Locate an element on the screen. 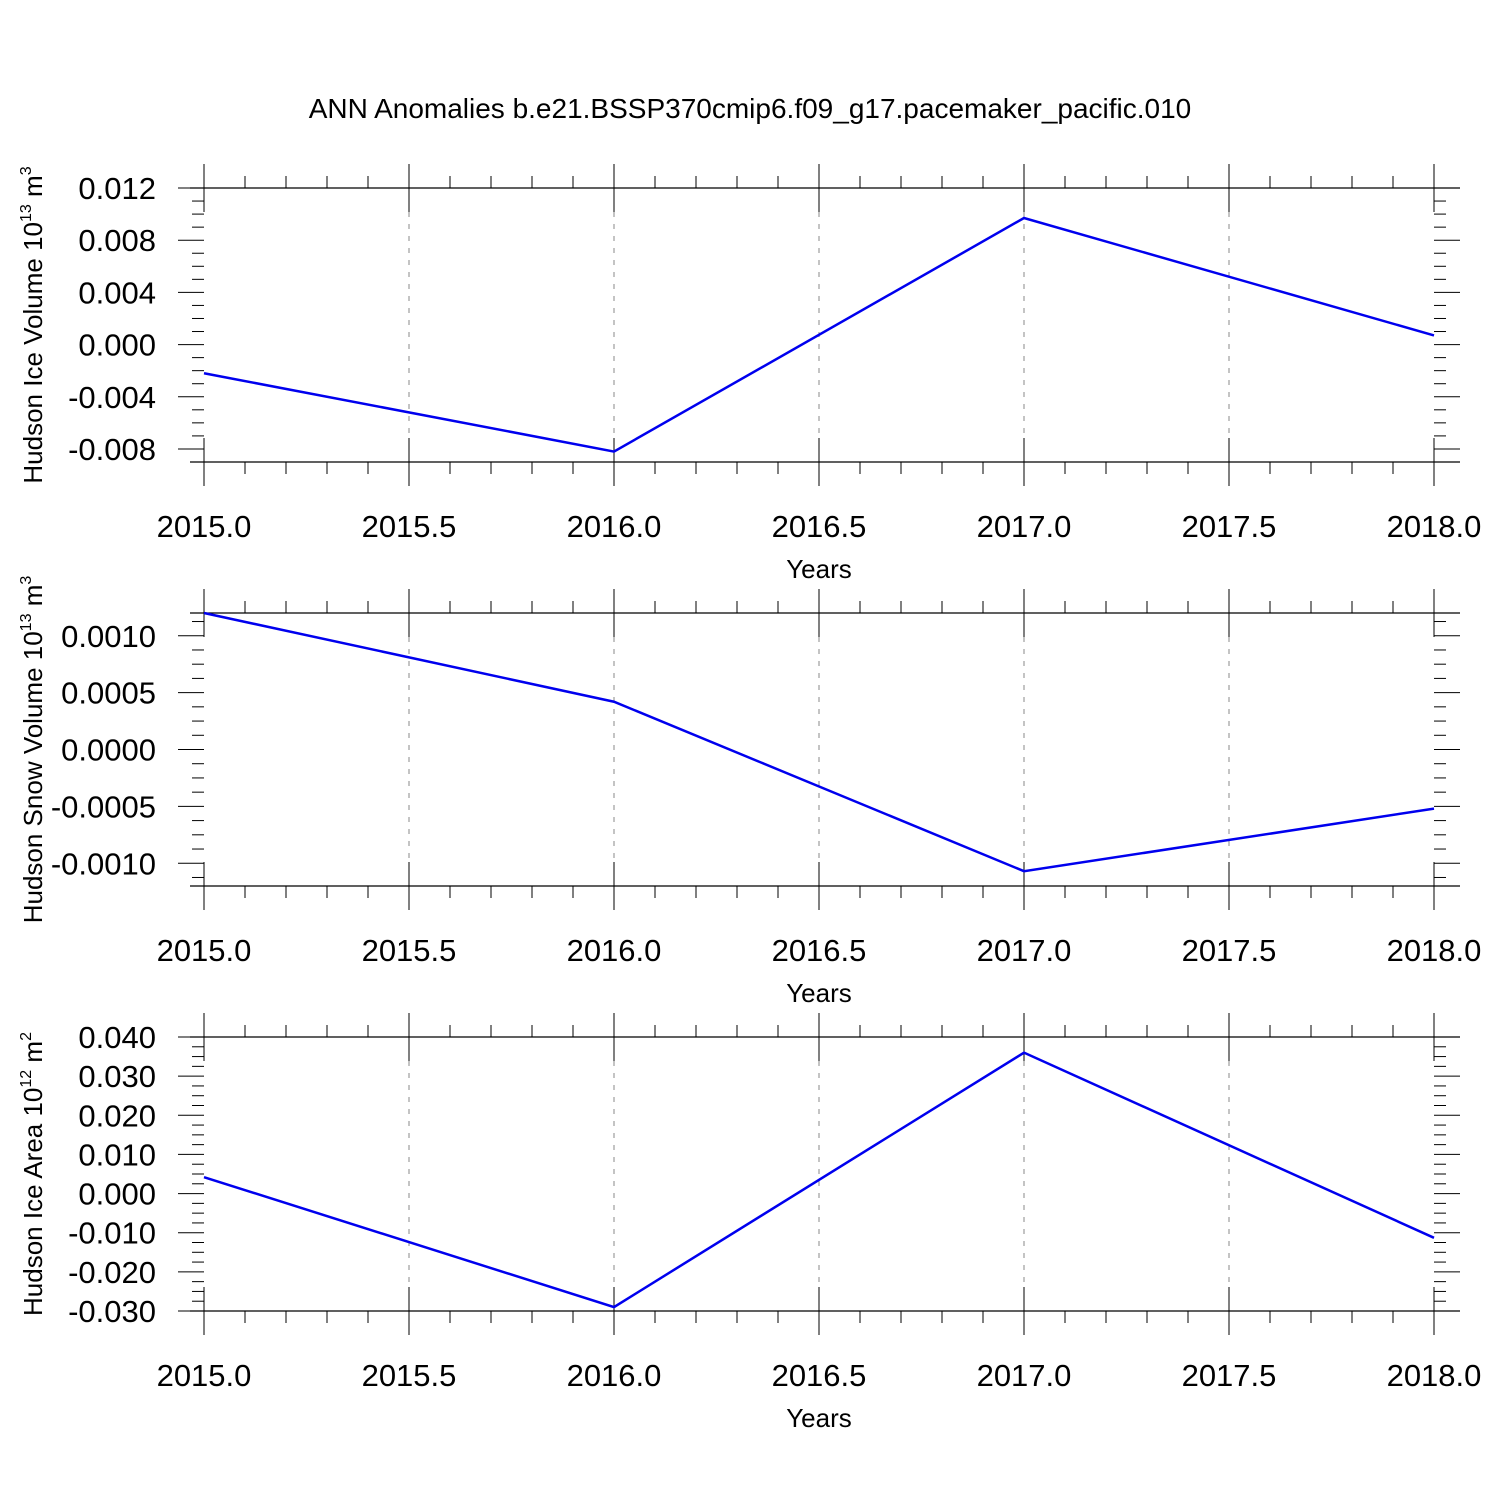 The height and width of the screenshot is (1500, 1500). y-tick-label: 0.0000 is located at coordinates (108, 750).